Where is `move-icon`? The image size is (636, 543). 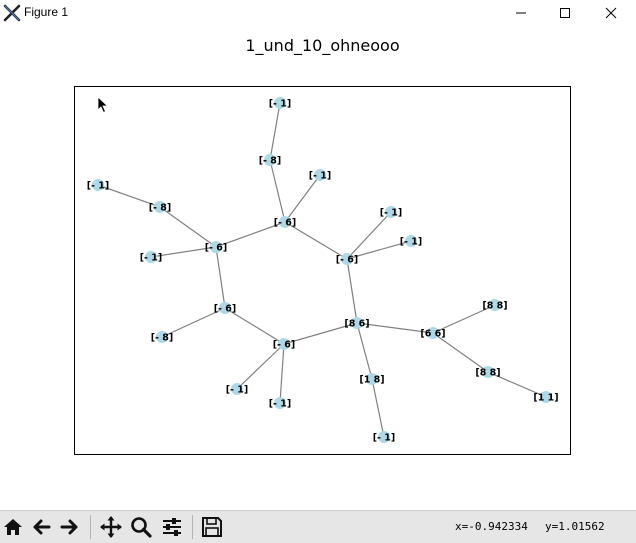 move-icon is located at coordinates (111, 527).